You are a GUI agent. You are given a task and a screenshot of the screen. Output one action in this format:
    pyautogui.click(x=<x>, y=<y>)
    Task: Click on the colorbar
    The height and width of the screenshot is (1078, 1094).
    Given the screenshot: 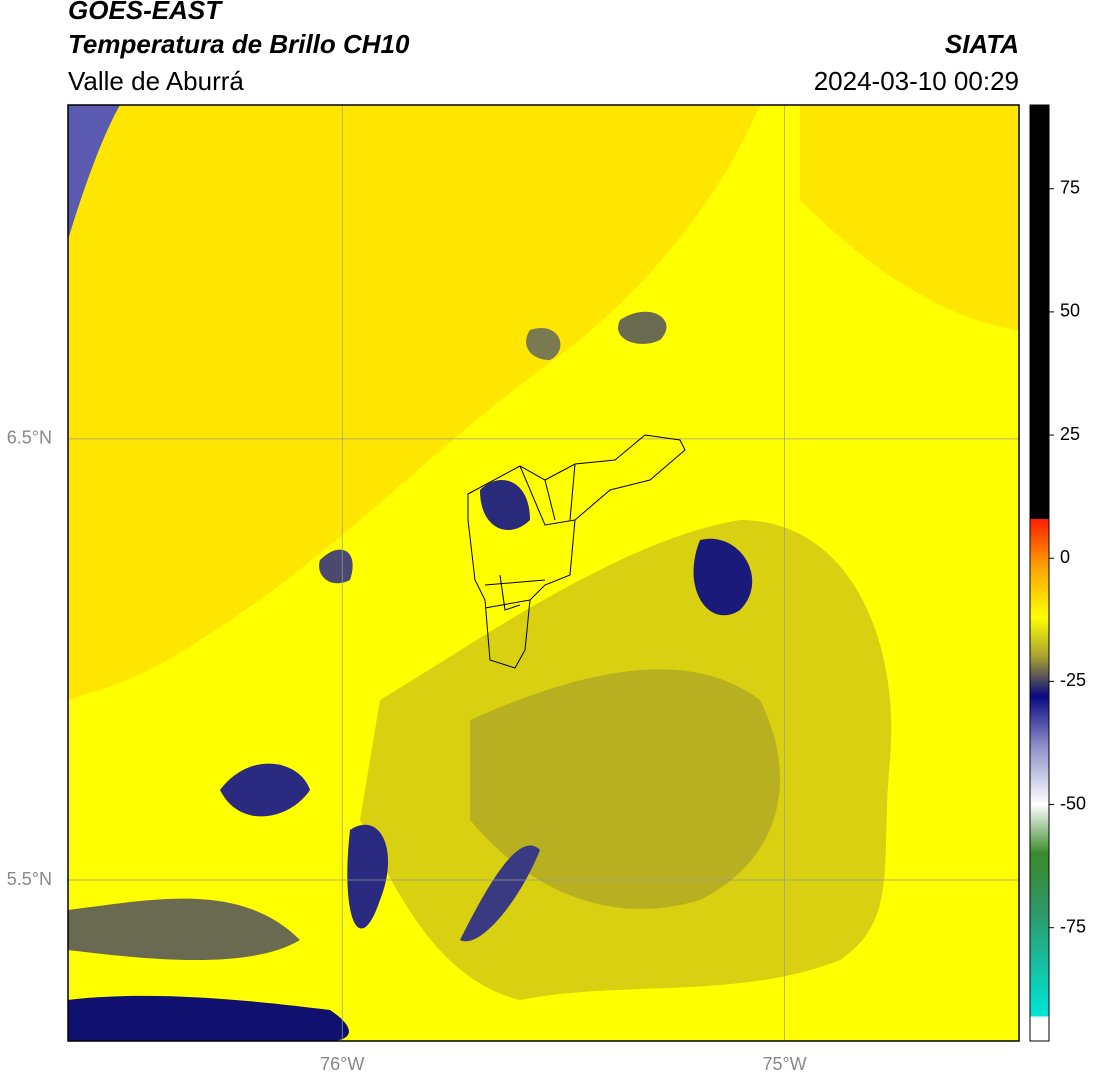 What is the action you would take?
    pyautogui.click(x=1039, y=573)
    